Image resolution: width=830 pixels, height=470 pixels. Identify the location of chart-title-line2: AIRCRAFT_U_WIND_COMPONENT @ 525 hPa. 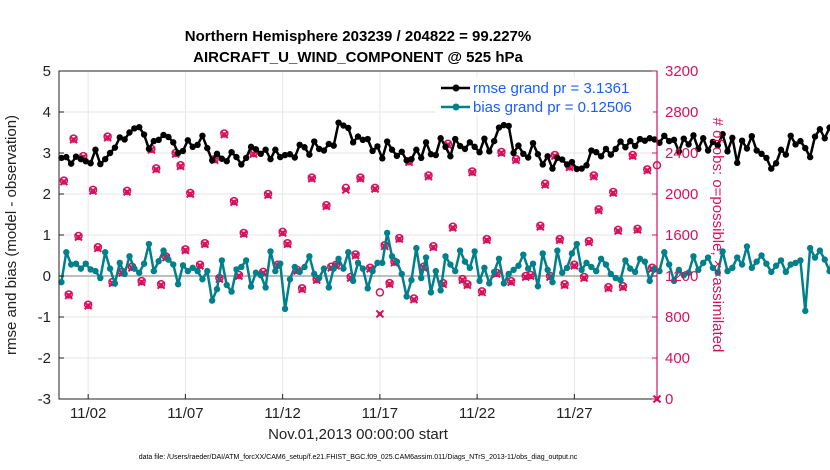
(358, 57).